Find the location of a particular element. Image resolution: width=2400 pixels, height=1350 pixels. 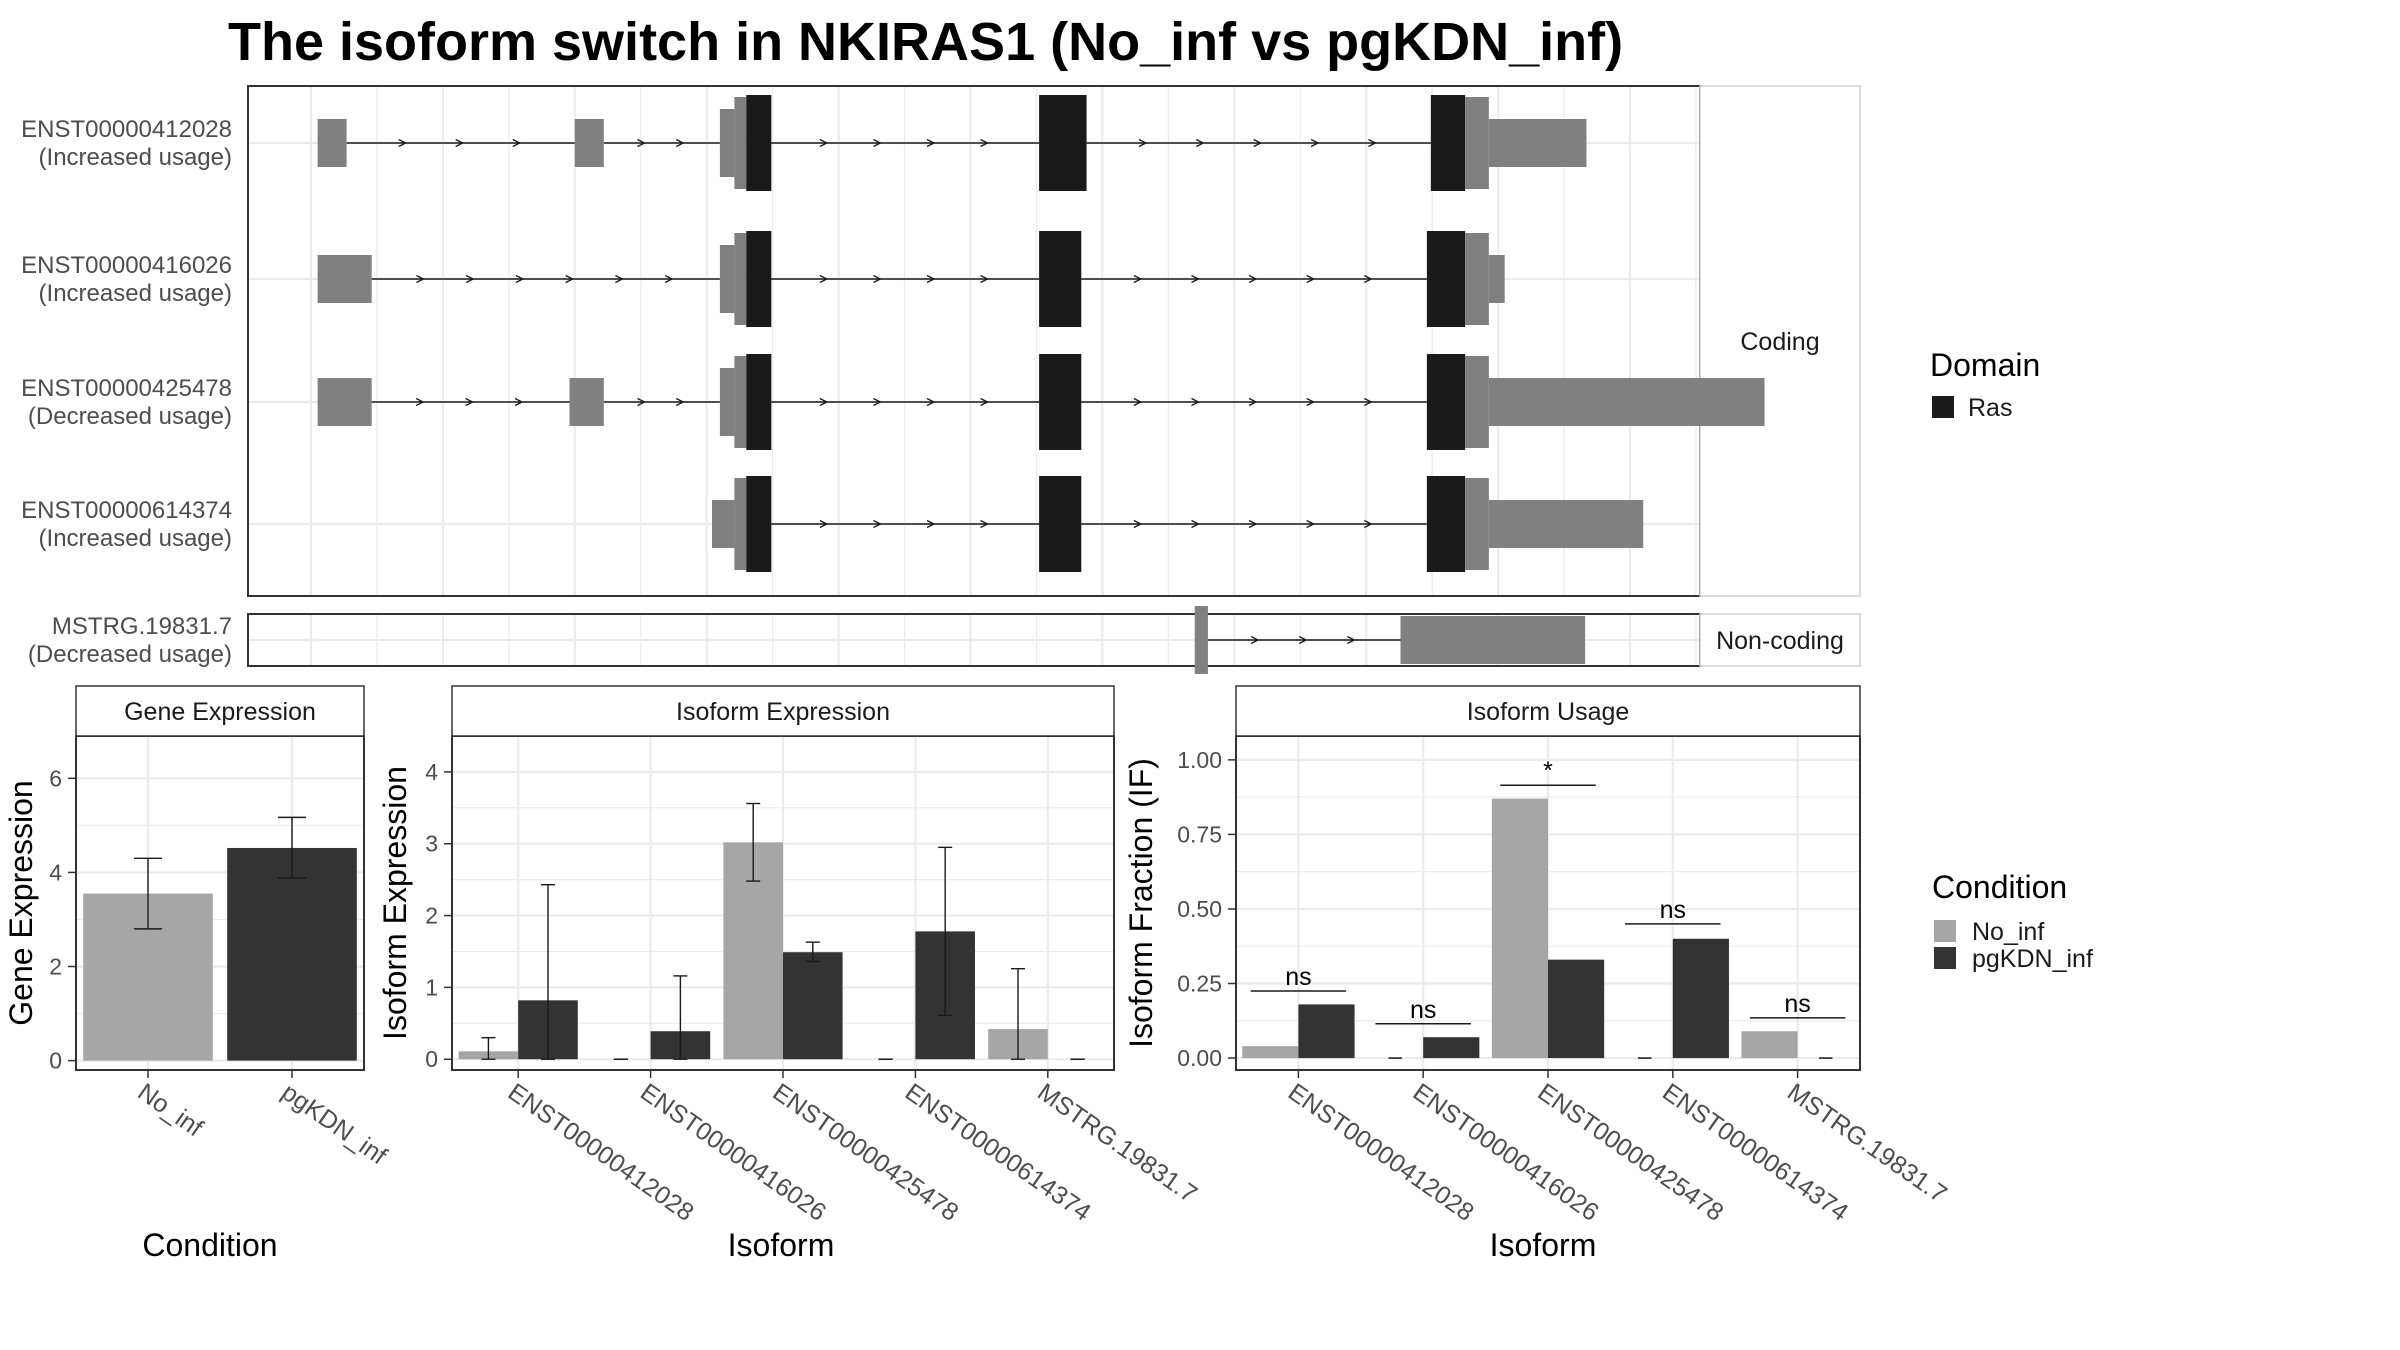

x-tick-label: No_inf is located at coordinates (170, 1110).